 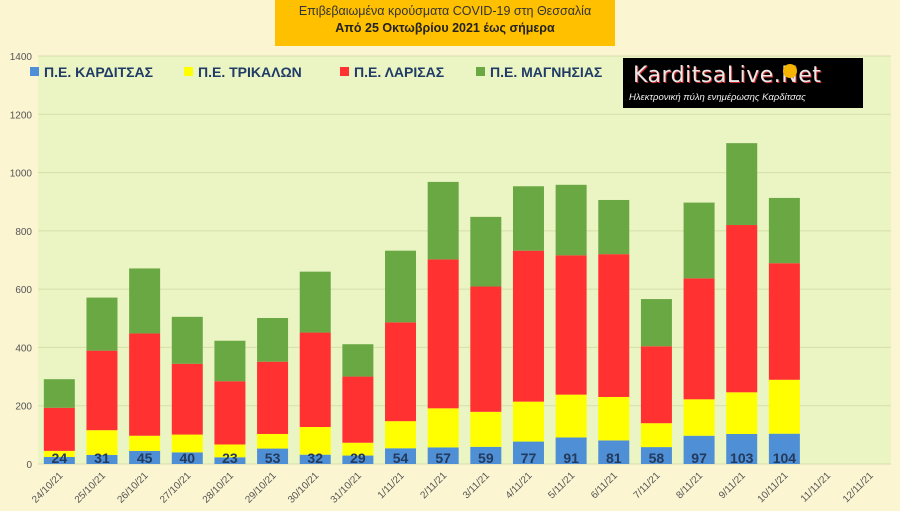 What do you see at coordinates (561, 485) in the screenshot?
I see `x-tick-label: 5/11/21` at bounding box center [561, 485].